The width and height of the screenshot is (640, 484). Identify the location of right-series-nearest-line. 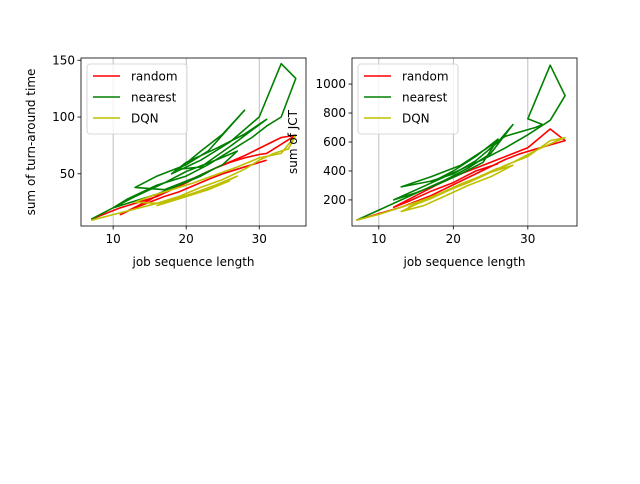
(461, 142).